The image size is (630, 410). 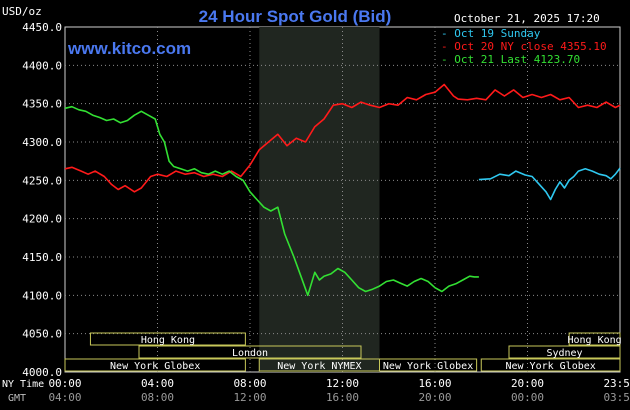 I want to click on y-tick-label: 4350.0, so click(x=42, y=104).